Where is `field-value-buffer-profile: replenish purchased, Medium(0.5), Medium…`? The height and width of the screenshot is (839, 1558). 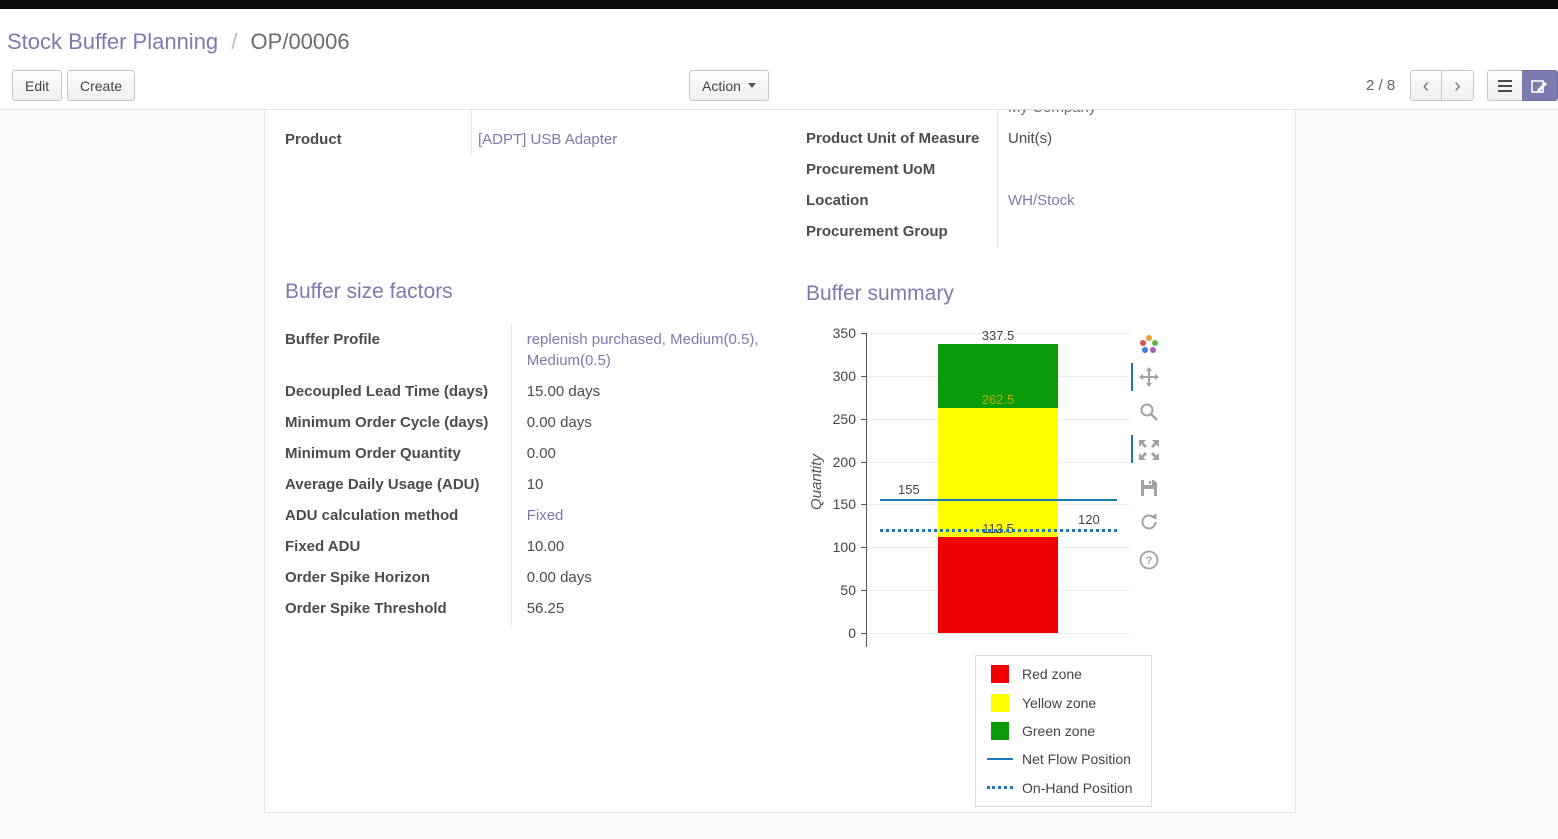
field-value-buffer-profile: replenish purchased, Medium(0.5), Medium… is located at coordinates (642, 350).